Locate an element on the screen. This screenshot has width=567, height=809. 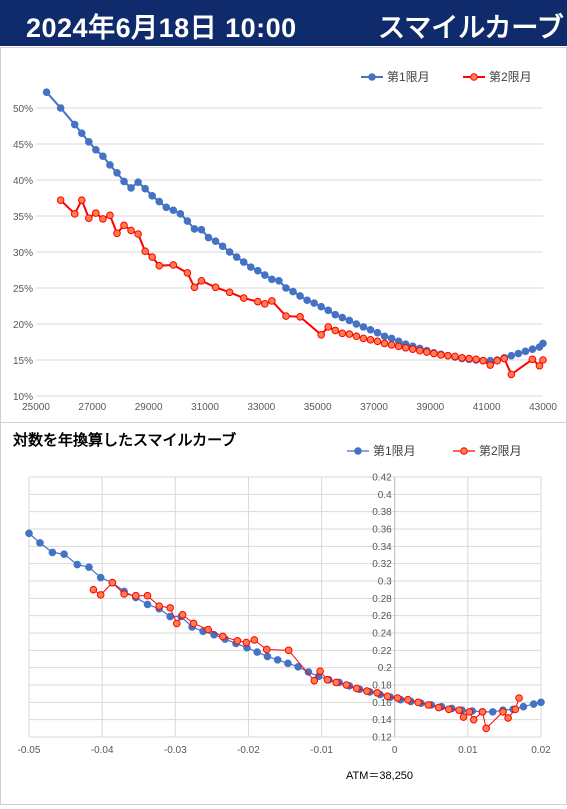
x-tick-label: 43000 is located at coordinates (543, 407).